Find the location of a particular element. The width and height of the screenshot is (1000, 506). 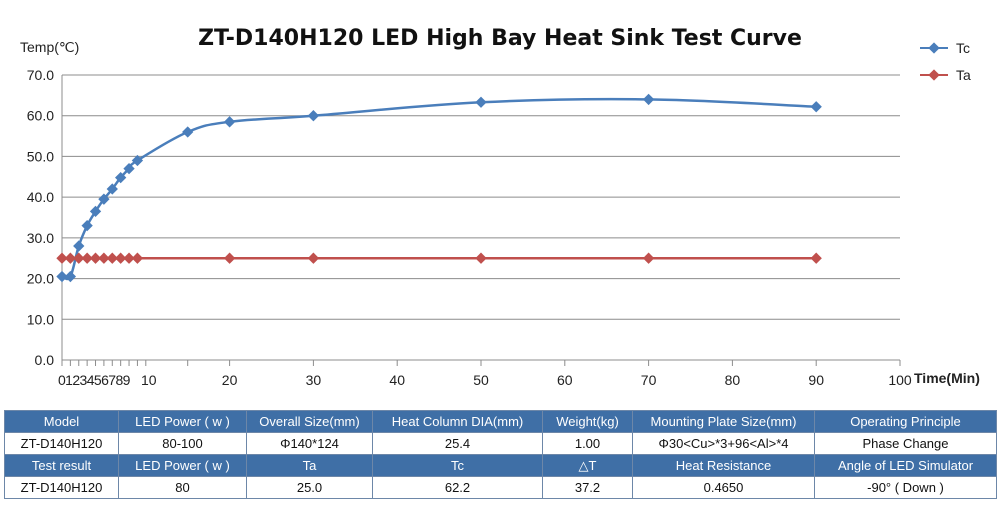

y-tick-label: 30.0 is located at coordinates (40, 238).